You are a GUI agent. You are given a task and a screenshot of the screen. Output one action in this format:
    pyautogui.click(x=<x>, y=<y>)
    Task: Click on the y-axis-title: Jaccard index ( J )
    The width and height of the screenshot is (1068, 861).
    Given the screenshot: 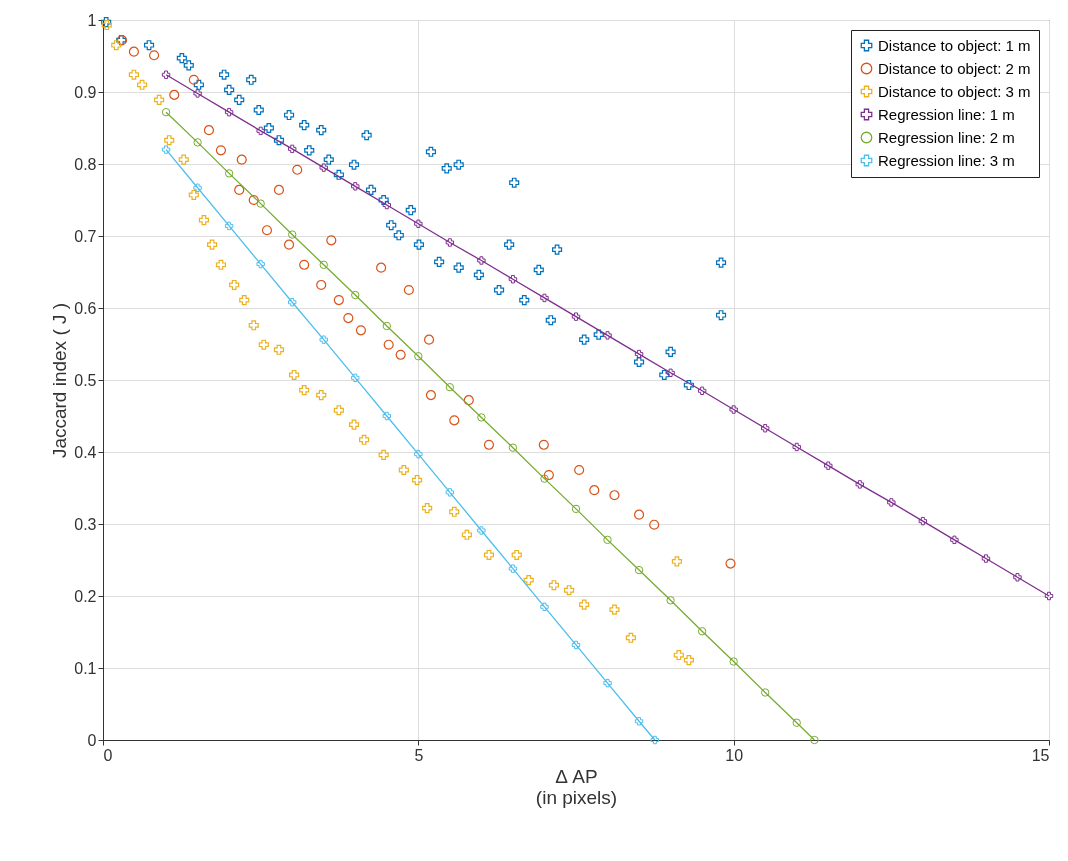 What is the action you would take?
    pyautogui.click(x=60, y=380)
    